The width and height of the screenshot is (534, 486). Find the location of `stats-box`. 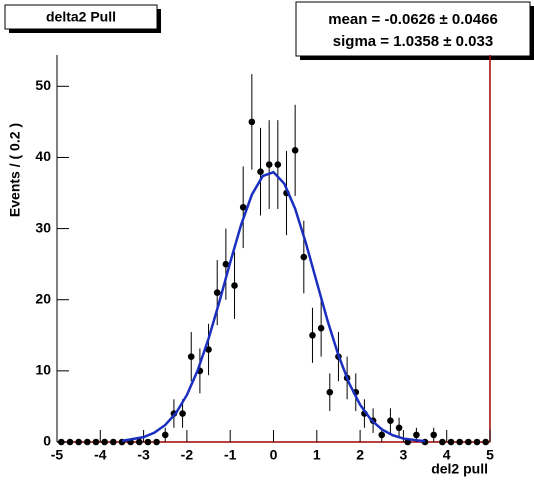

stats-box is located at coordinates (413, 29).